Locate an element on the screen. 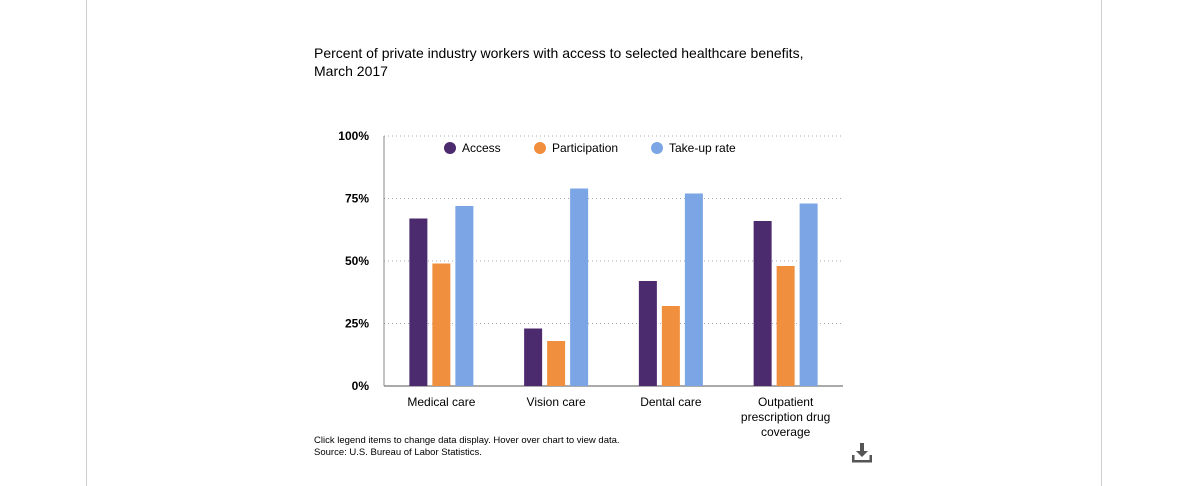 This screenshot has width=1192, height=486. chart-title-line-2: March 2017 is located at coordinates (351, 71).